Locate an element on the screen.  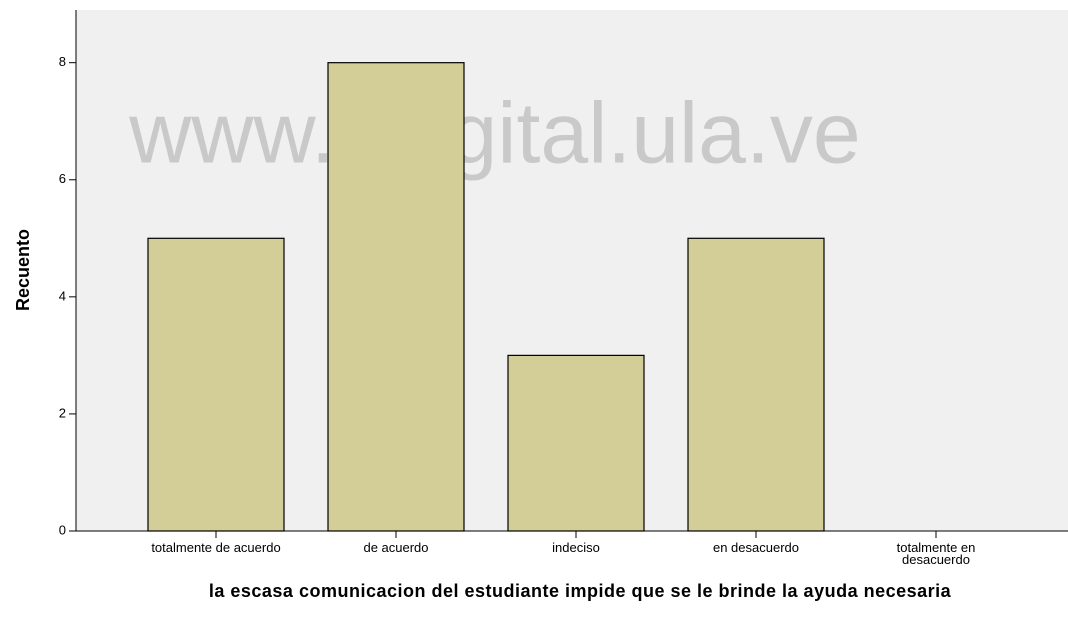
watermark: www.bdigital.ula.ve is located at coordinates (494, 134).